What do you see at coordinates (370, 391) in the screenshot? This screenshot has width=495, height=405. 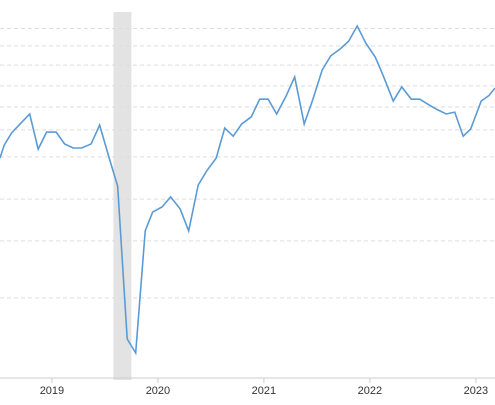 I see `x-tick-label: 2022` at bounding box center [370, 391].